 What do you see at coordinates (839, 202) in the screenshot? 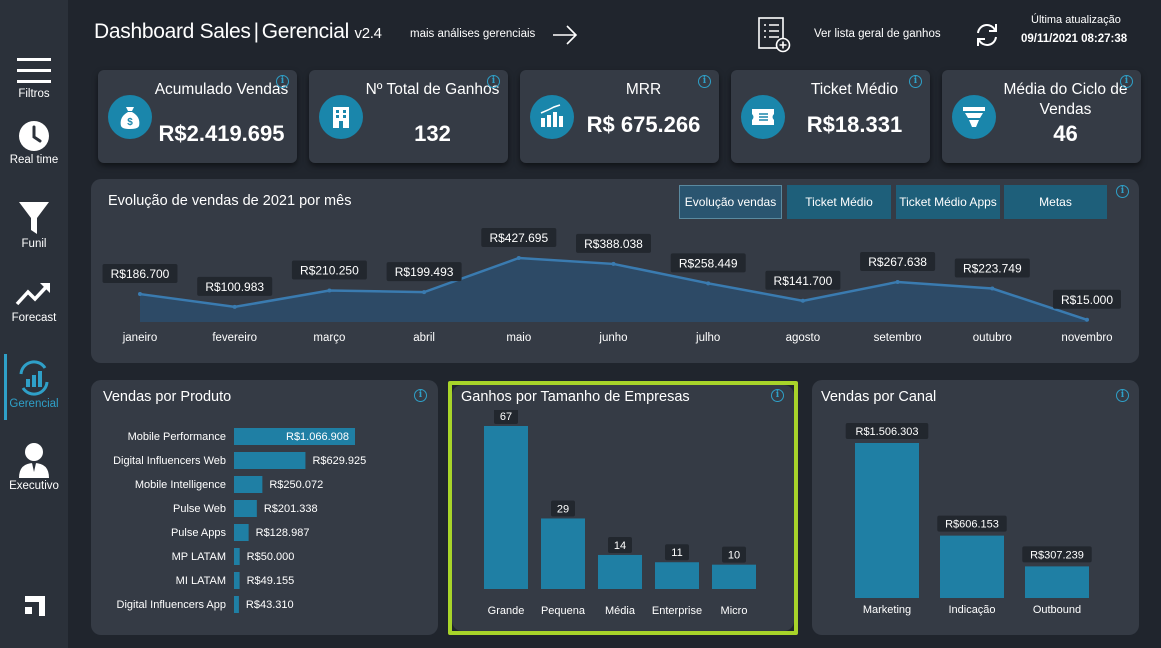
I see `tab-ticket-medio: Ticket Médio` at bounding box center [839, 202].